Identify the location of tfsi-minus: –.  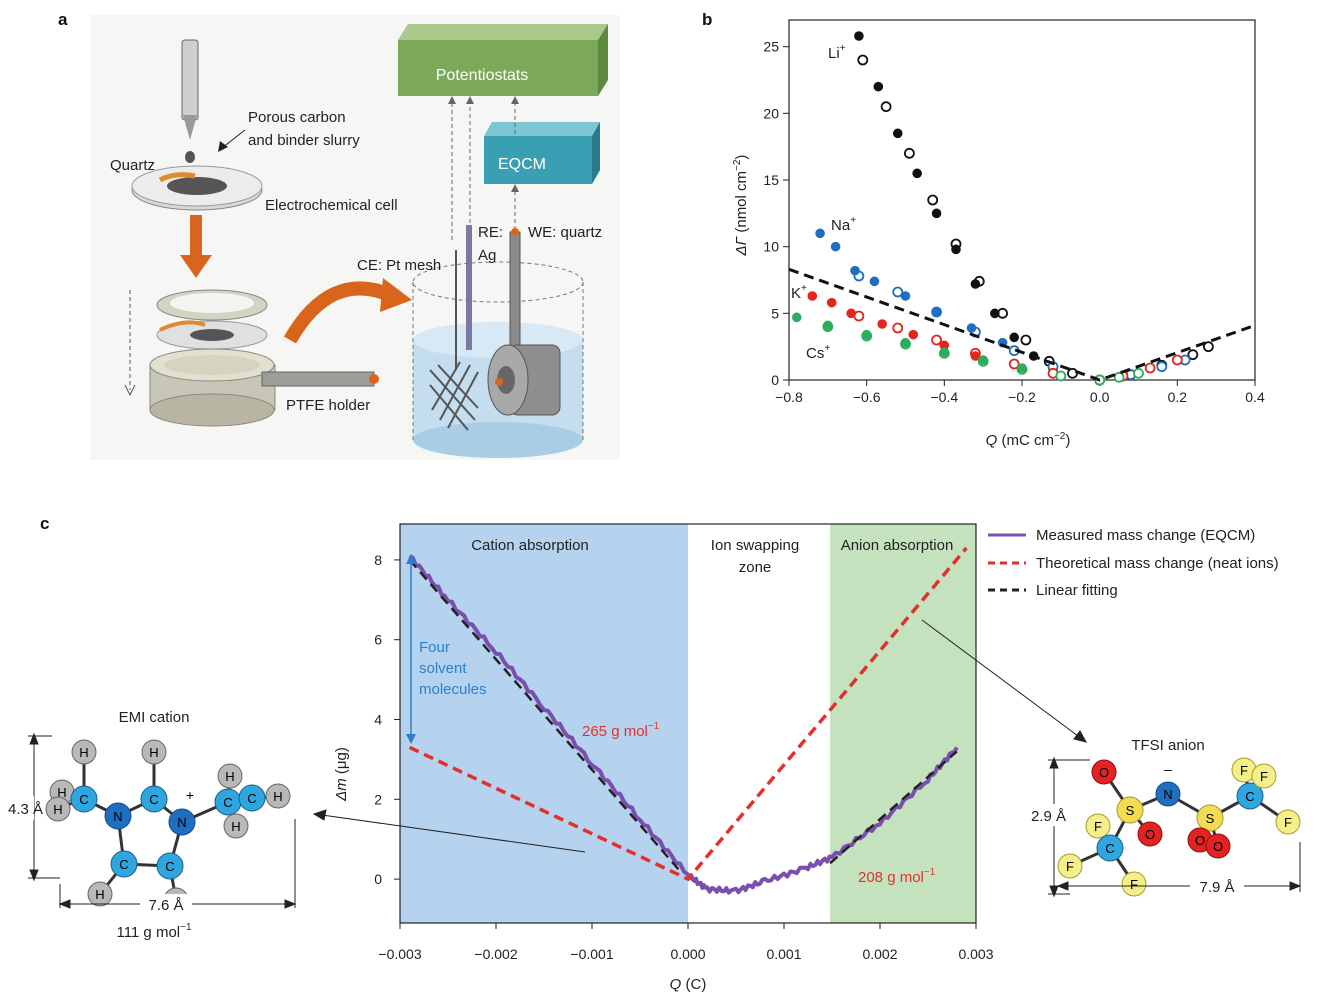
(1168, 769).